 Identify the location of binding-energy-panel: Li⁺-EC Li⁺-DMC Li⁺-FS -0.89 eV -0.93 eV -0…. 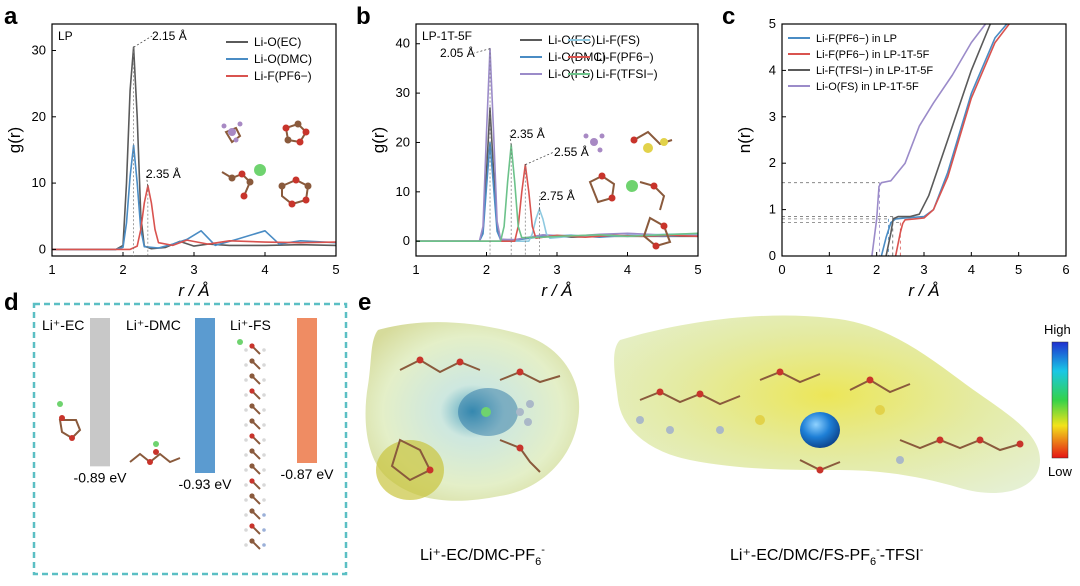
(190, 439).